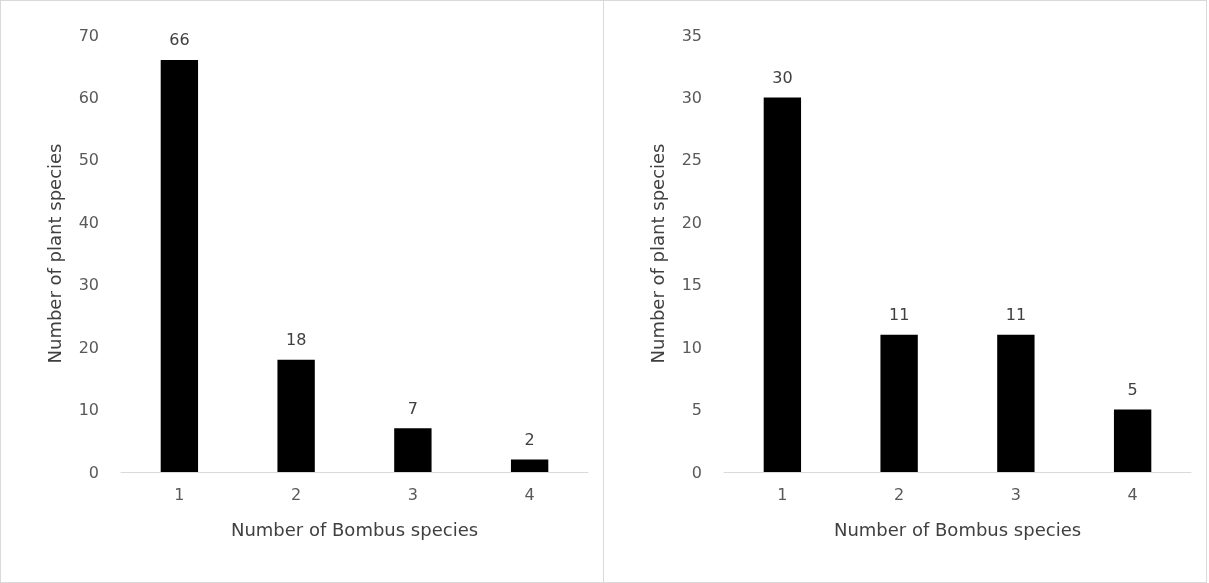  I want to click on y-tick-label: 40, so click(88, 222).